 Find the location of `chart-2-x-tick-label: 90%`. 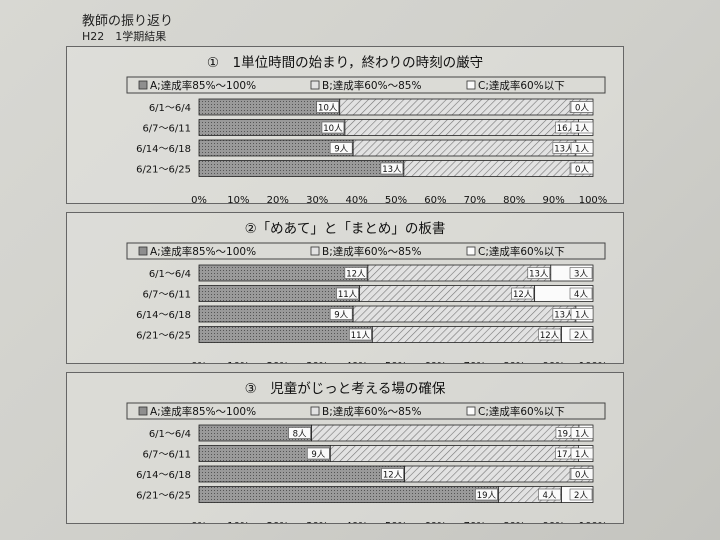

chart-2-x-tick-label: 90% is located at coordinates (553, 362).